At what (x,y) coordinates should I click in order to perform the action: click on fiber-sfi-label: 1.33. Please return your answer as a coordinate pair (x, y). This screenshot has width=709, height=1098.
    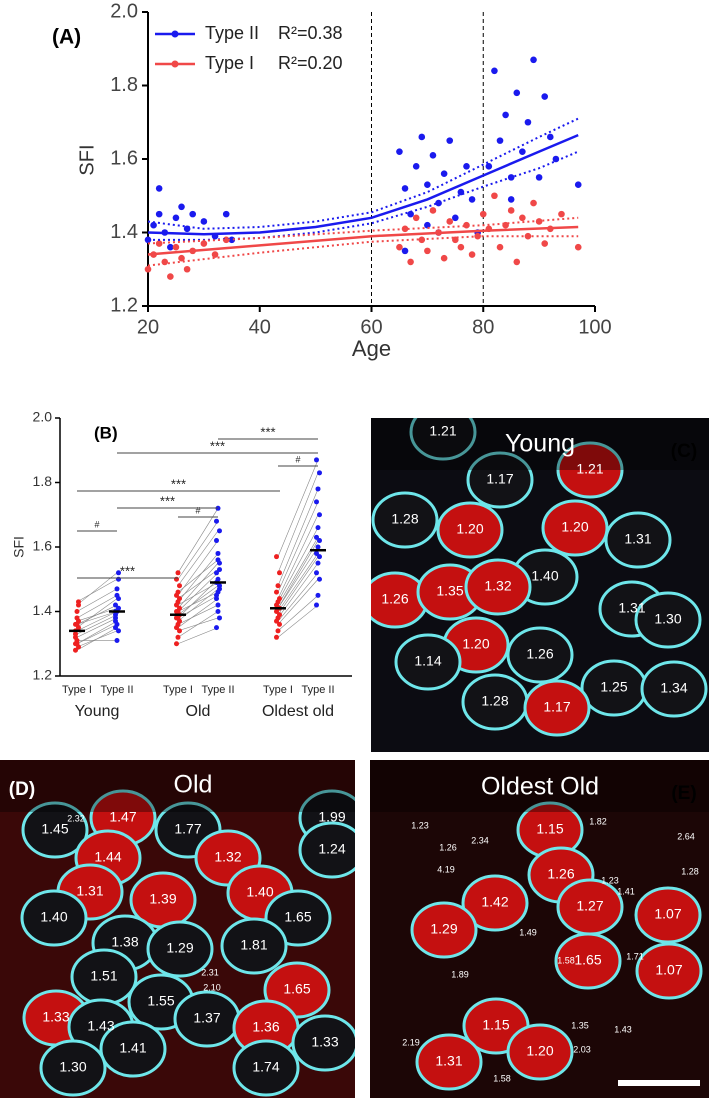
    Looking at the image, I should click on (324, 1042).